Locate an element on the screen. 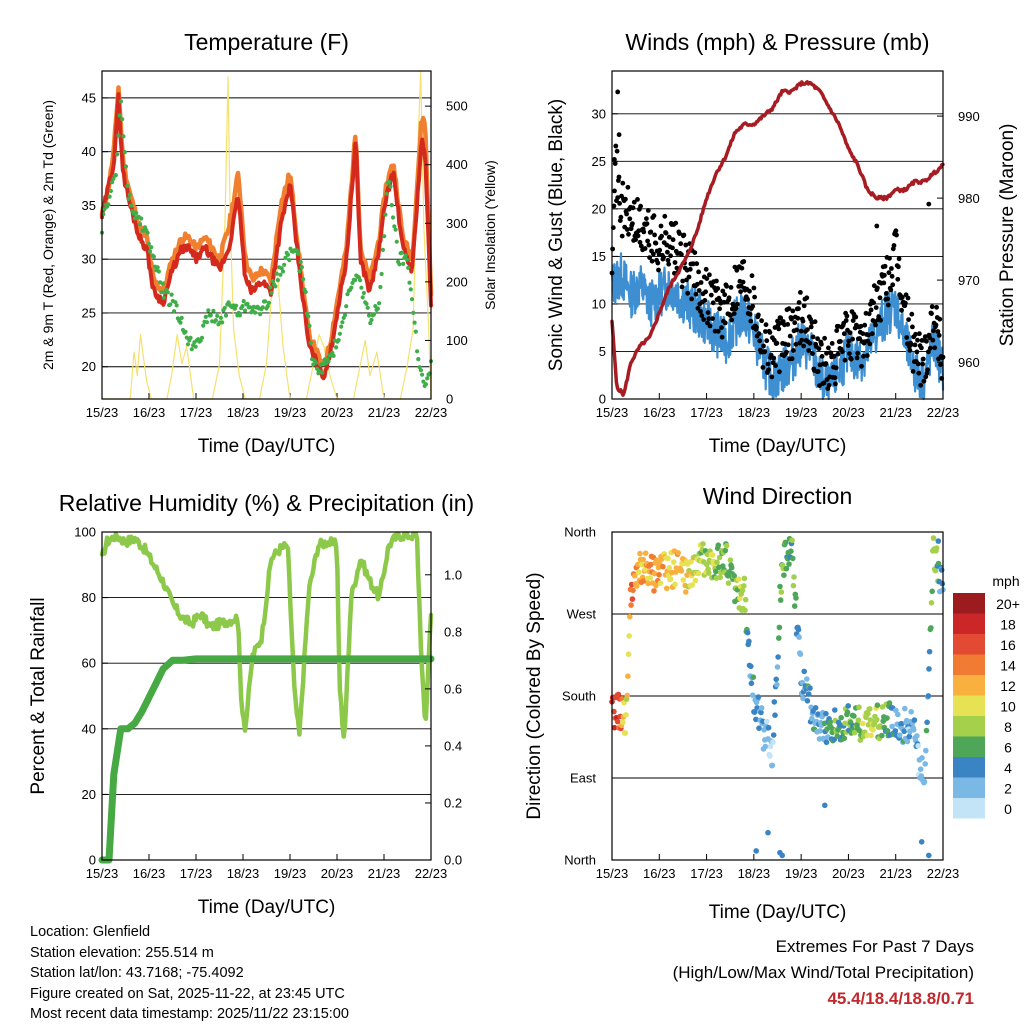 The image size is (1024, 1025). wind-ytick-label: 0 is located at coordinates (602, 399).